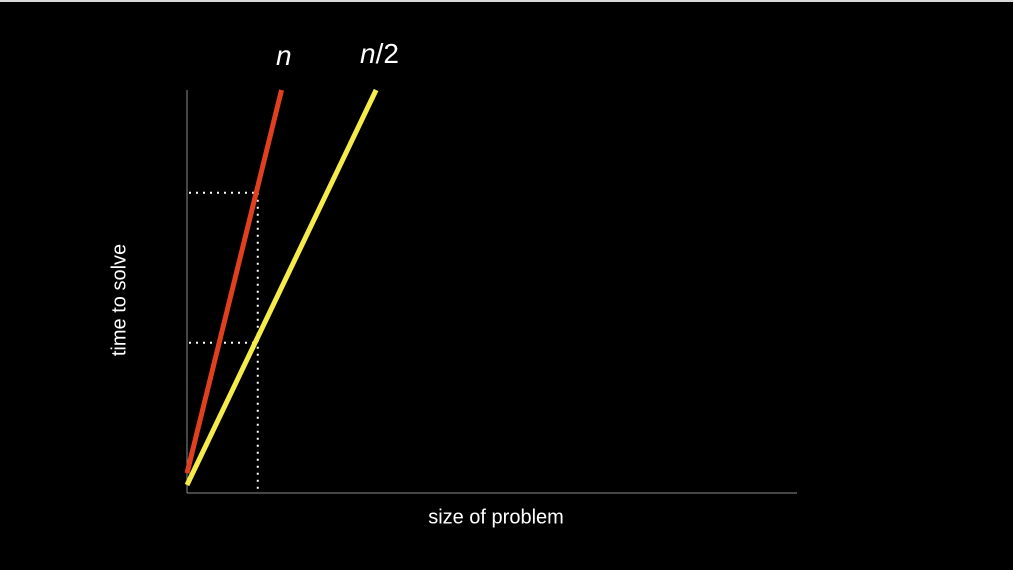 The width and height of the screenshot is (1013, 570). Describe the element at coordinates (119, 300) in the screenshot. I see `y-axis-label: time to solve` at that location.